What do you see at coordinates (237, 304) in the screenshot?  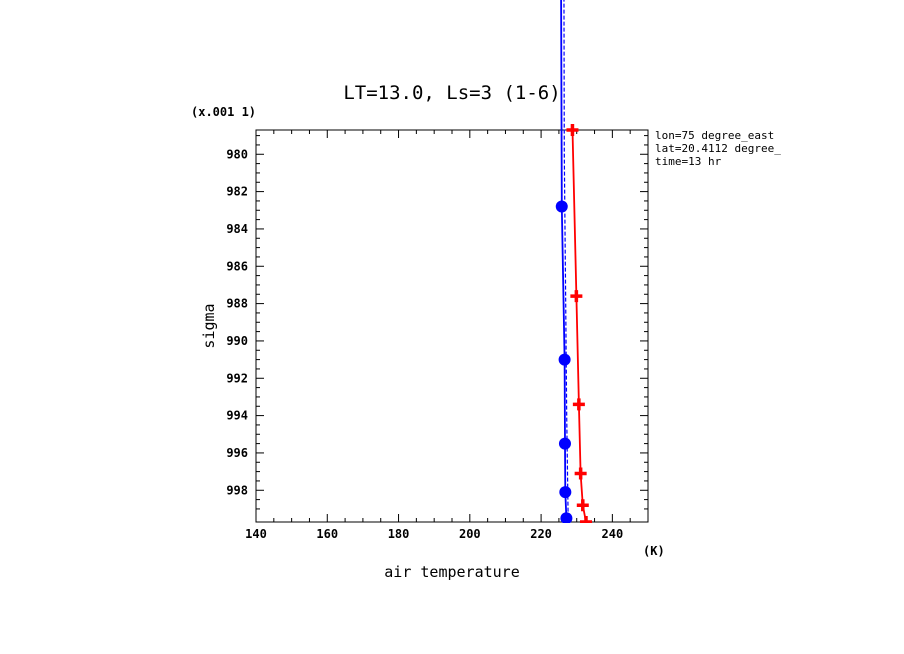 I see `y-tick-label: 988` at bounding box center [237, 304].